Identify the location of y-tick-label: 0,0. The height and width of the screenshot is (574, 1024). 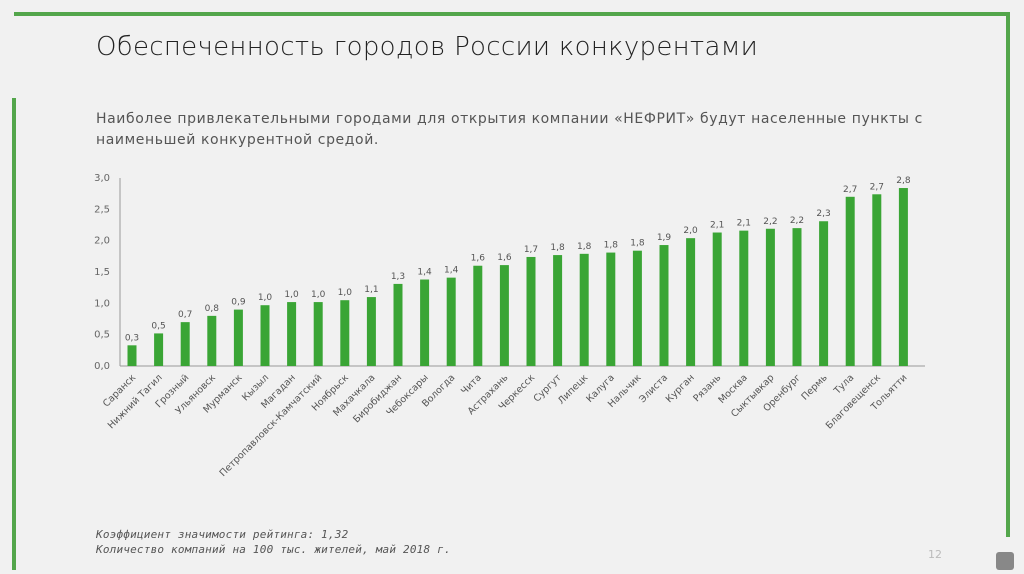
(102, 366).